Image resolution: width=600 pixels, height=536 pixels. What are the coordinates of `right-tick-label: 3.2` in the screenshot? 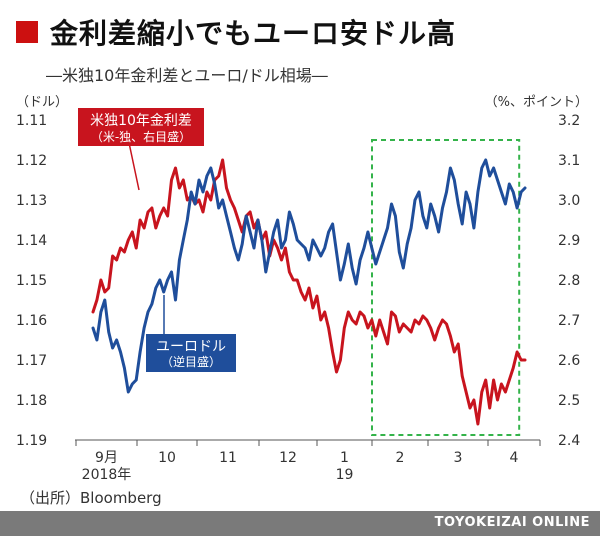 It's located at (569, 121).